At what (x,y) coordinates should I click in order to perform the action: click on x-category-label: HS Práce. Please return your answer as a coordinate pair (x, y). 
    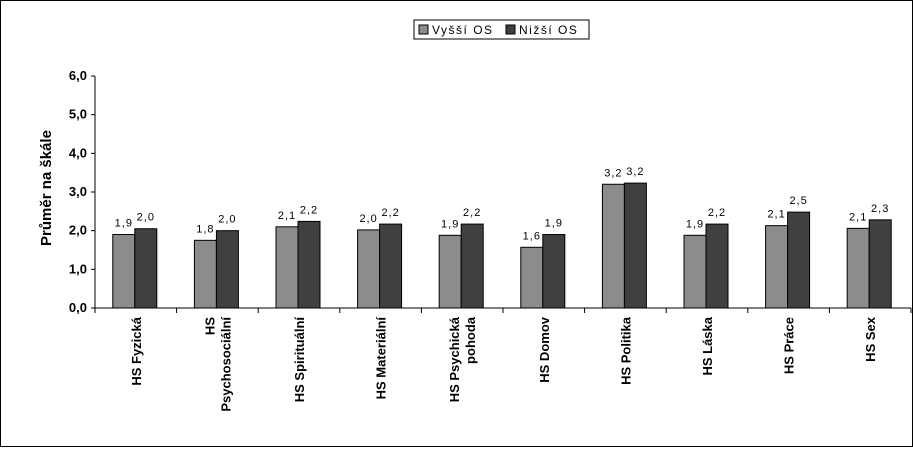
    Looking at the image, I should click on (789, 345).